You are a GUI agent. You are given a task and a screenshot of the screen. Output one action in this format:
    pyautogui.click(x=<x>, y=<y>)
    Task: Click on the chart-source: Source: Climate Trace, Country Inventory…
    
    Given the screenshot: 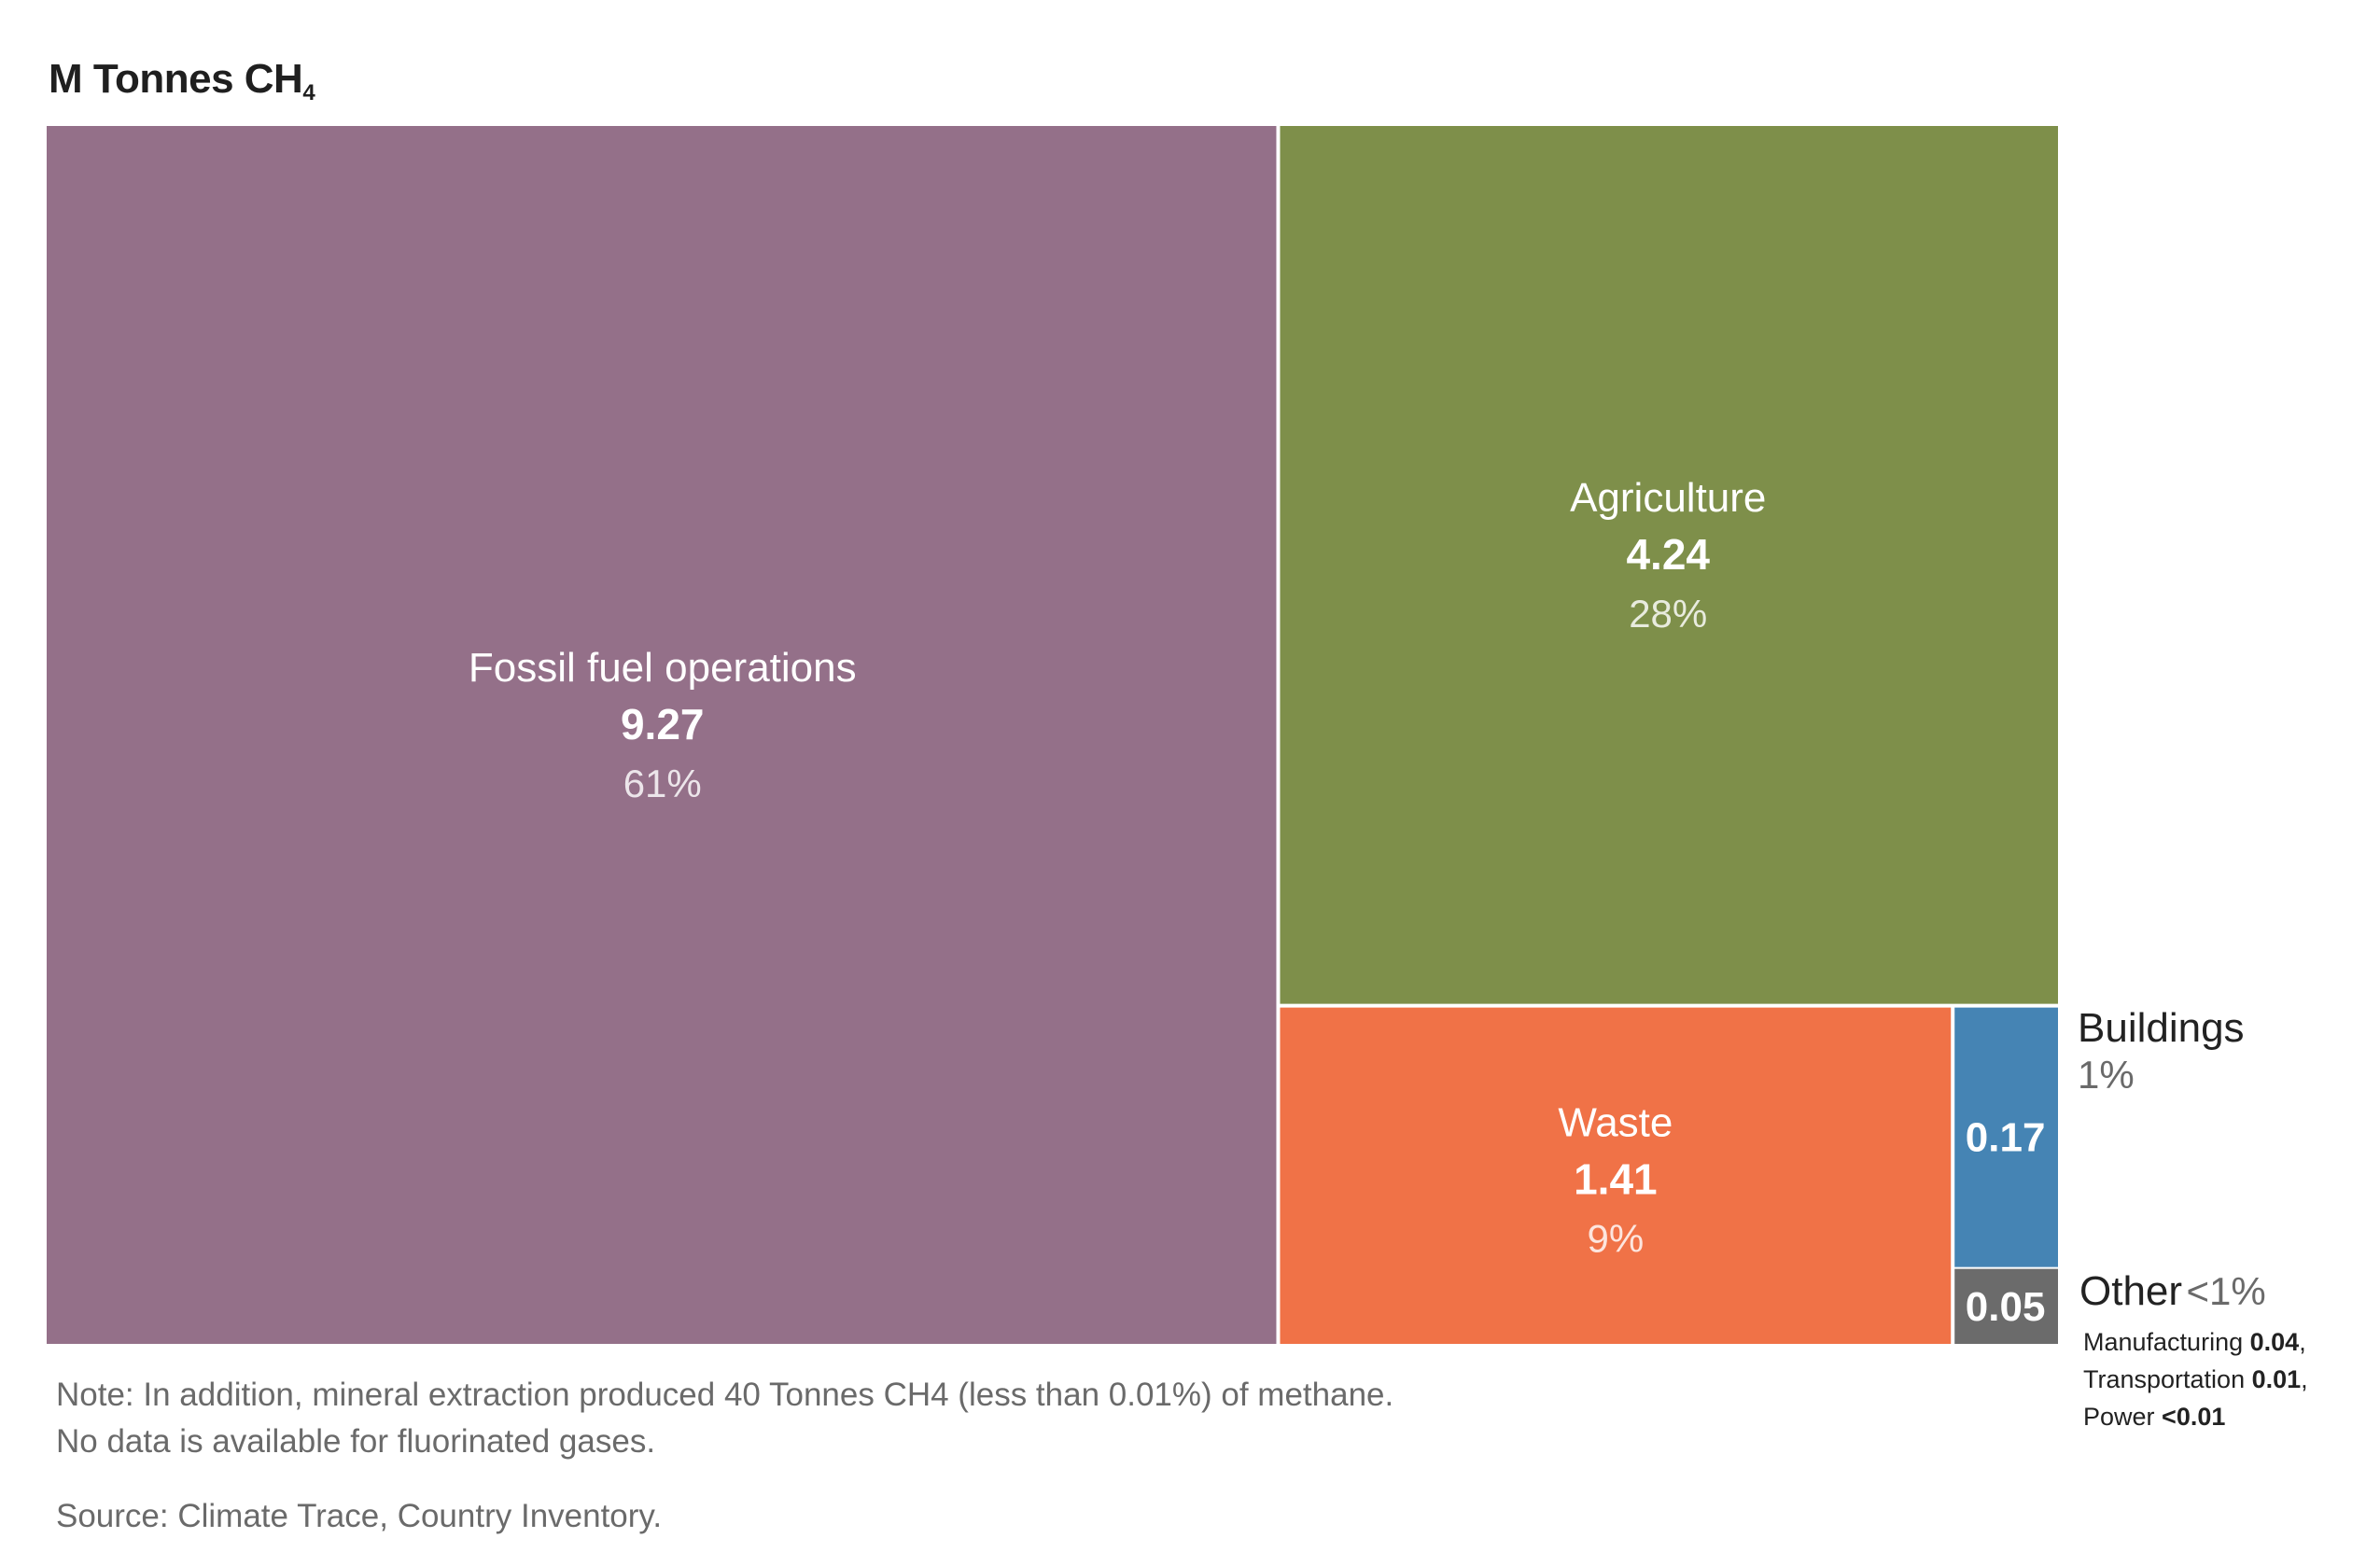 What is the action you would take?
    pyautogui.click(x=359, y=1516)
    